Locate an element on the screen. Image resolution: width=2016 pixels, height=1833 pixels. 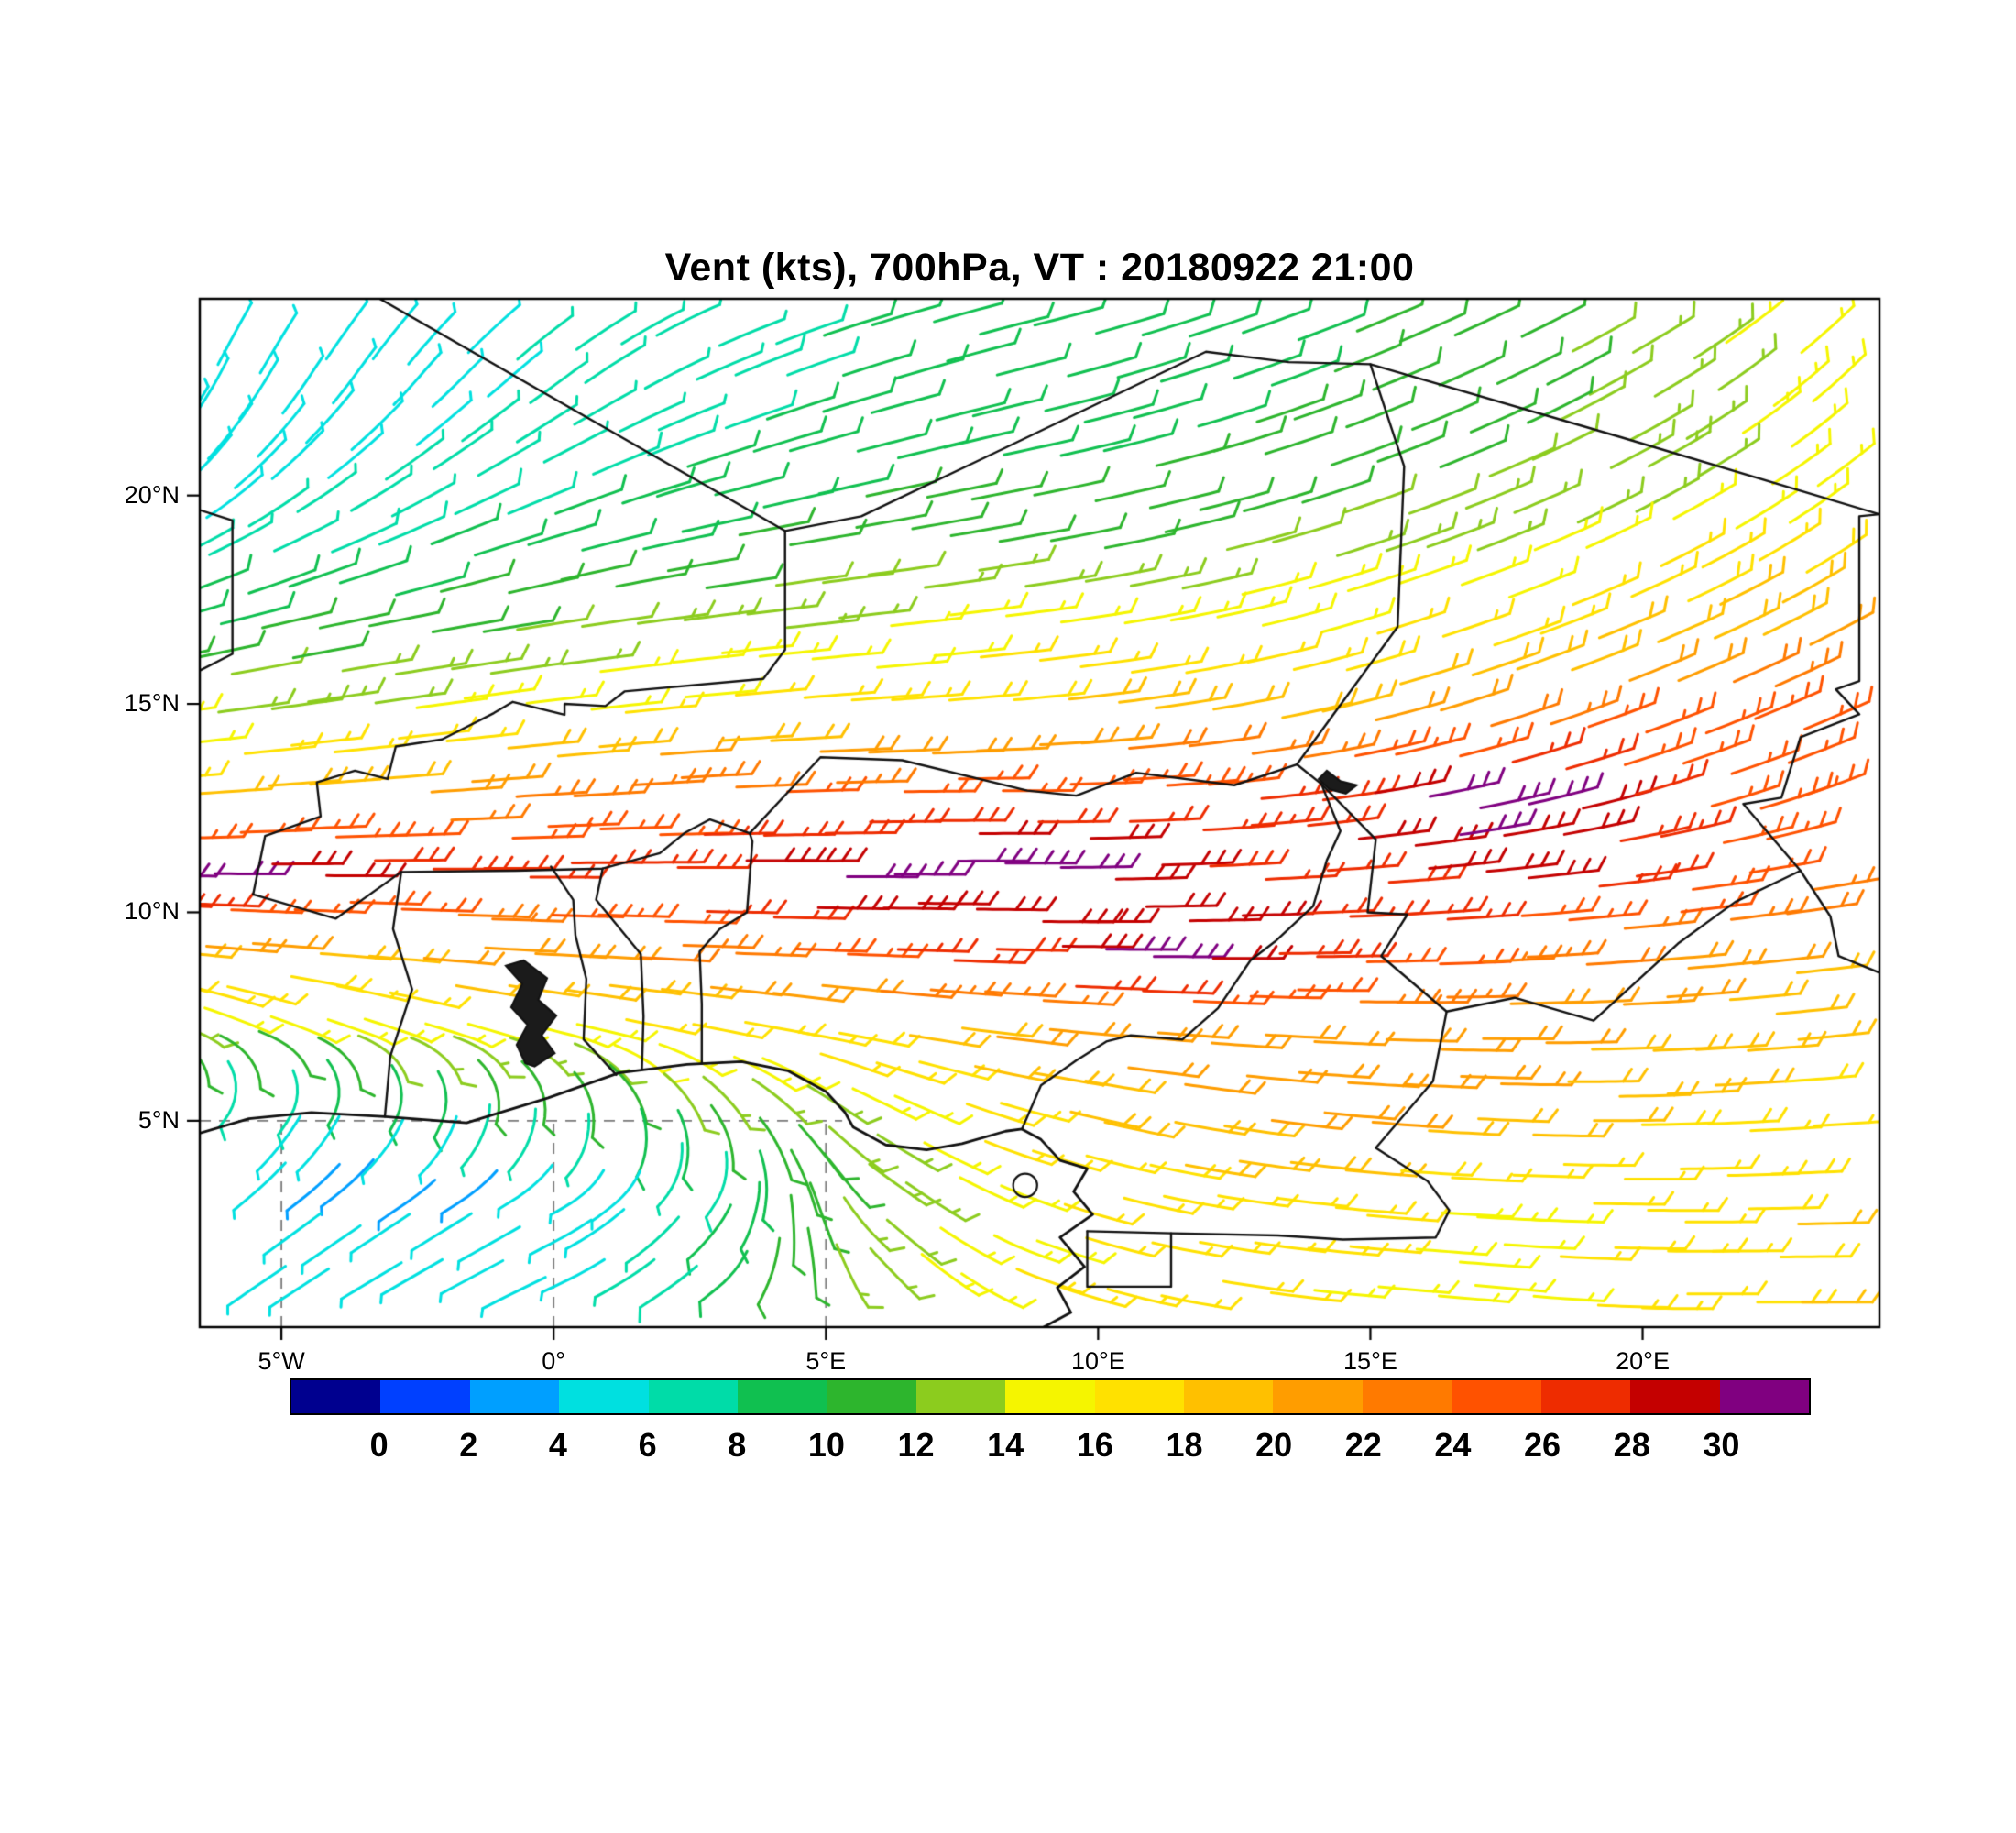
x-axis-tick-label: 10°E is located at coordinates (1097, 1361).